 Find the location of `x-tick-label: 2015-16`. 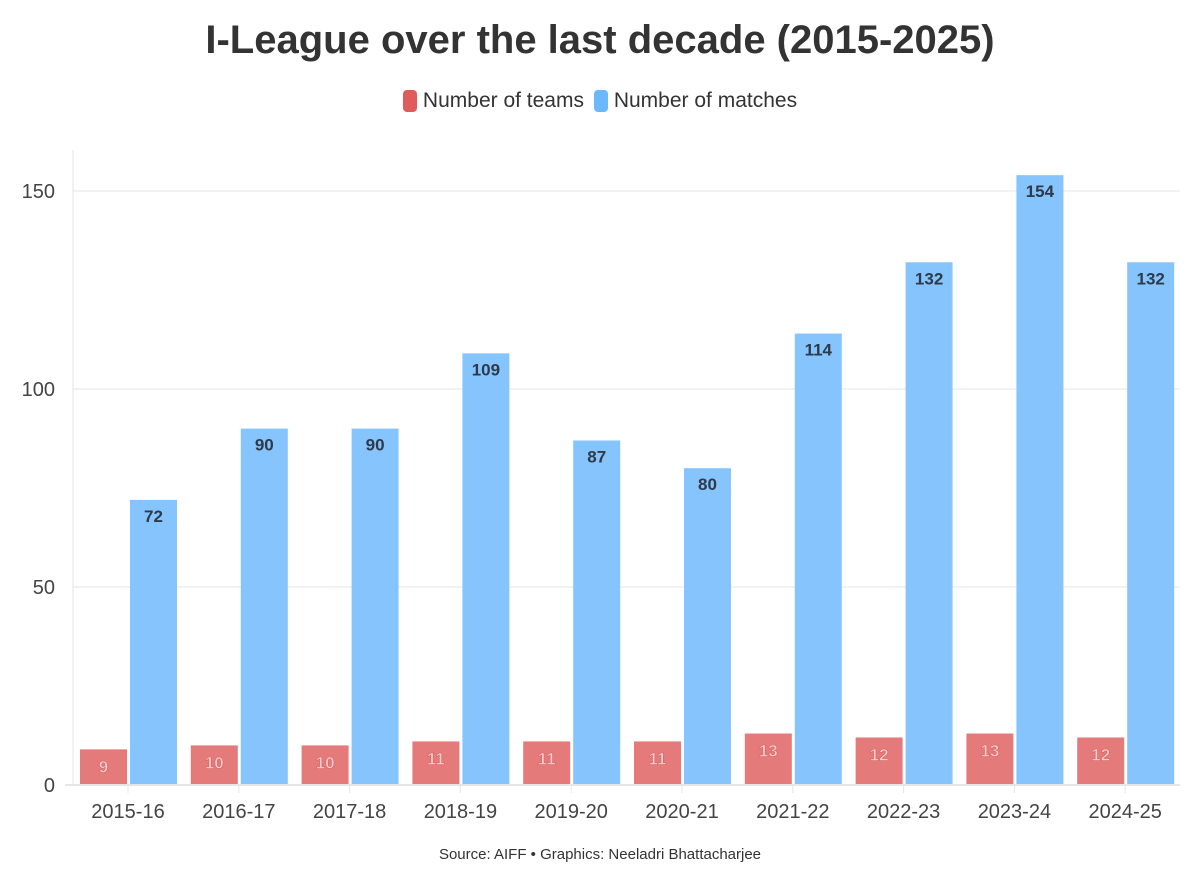

x-tick-label: 2015-16 is located at coordinates (127, 812).